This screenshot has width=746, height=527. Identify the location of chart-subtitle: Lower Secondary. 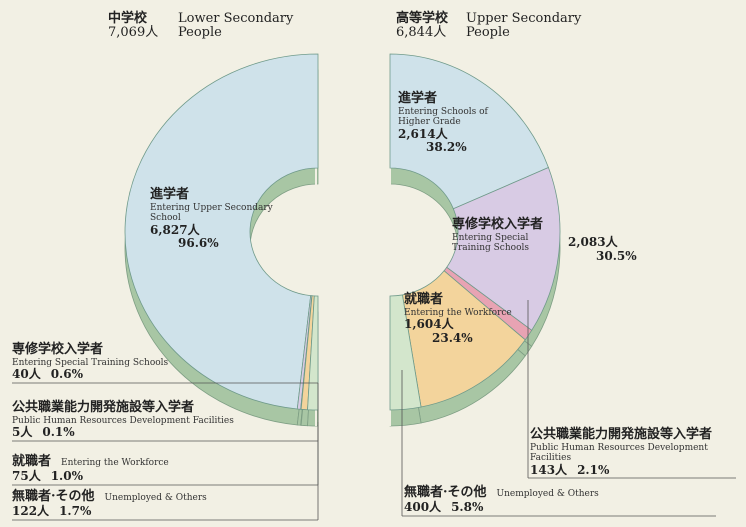
(236, 18).